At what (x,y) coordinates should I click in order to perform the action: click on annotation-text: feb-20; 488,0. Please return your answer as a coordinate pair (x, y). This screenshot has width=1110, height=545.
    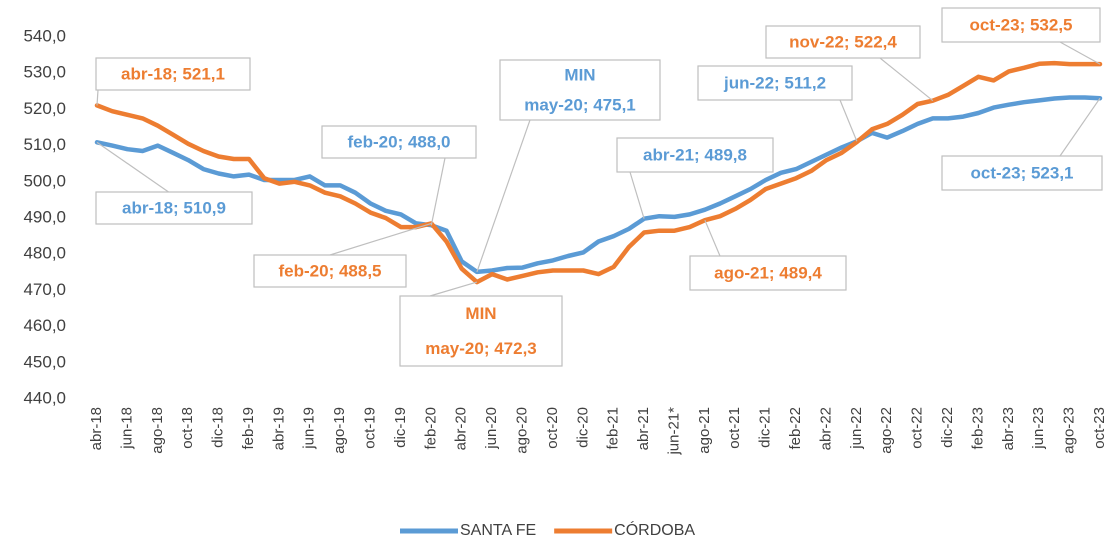
    Looking at the image, I should click on (399, 141).